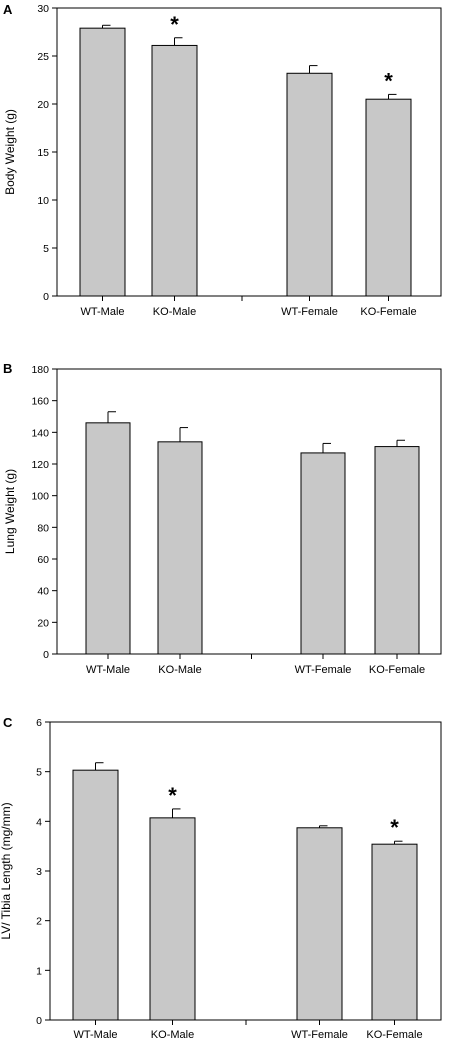 The height and width of the screenshot is (1042, 454). Describe the element at coordinates (10, 152) in the screenshot. I see `y-axis-title: Body Weight (g)` at that location.